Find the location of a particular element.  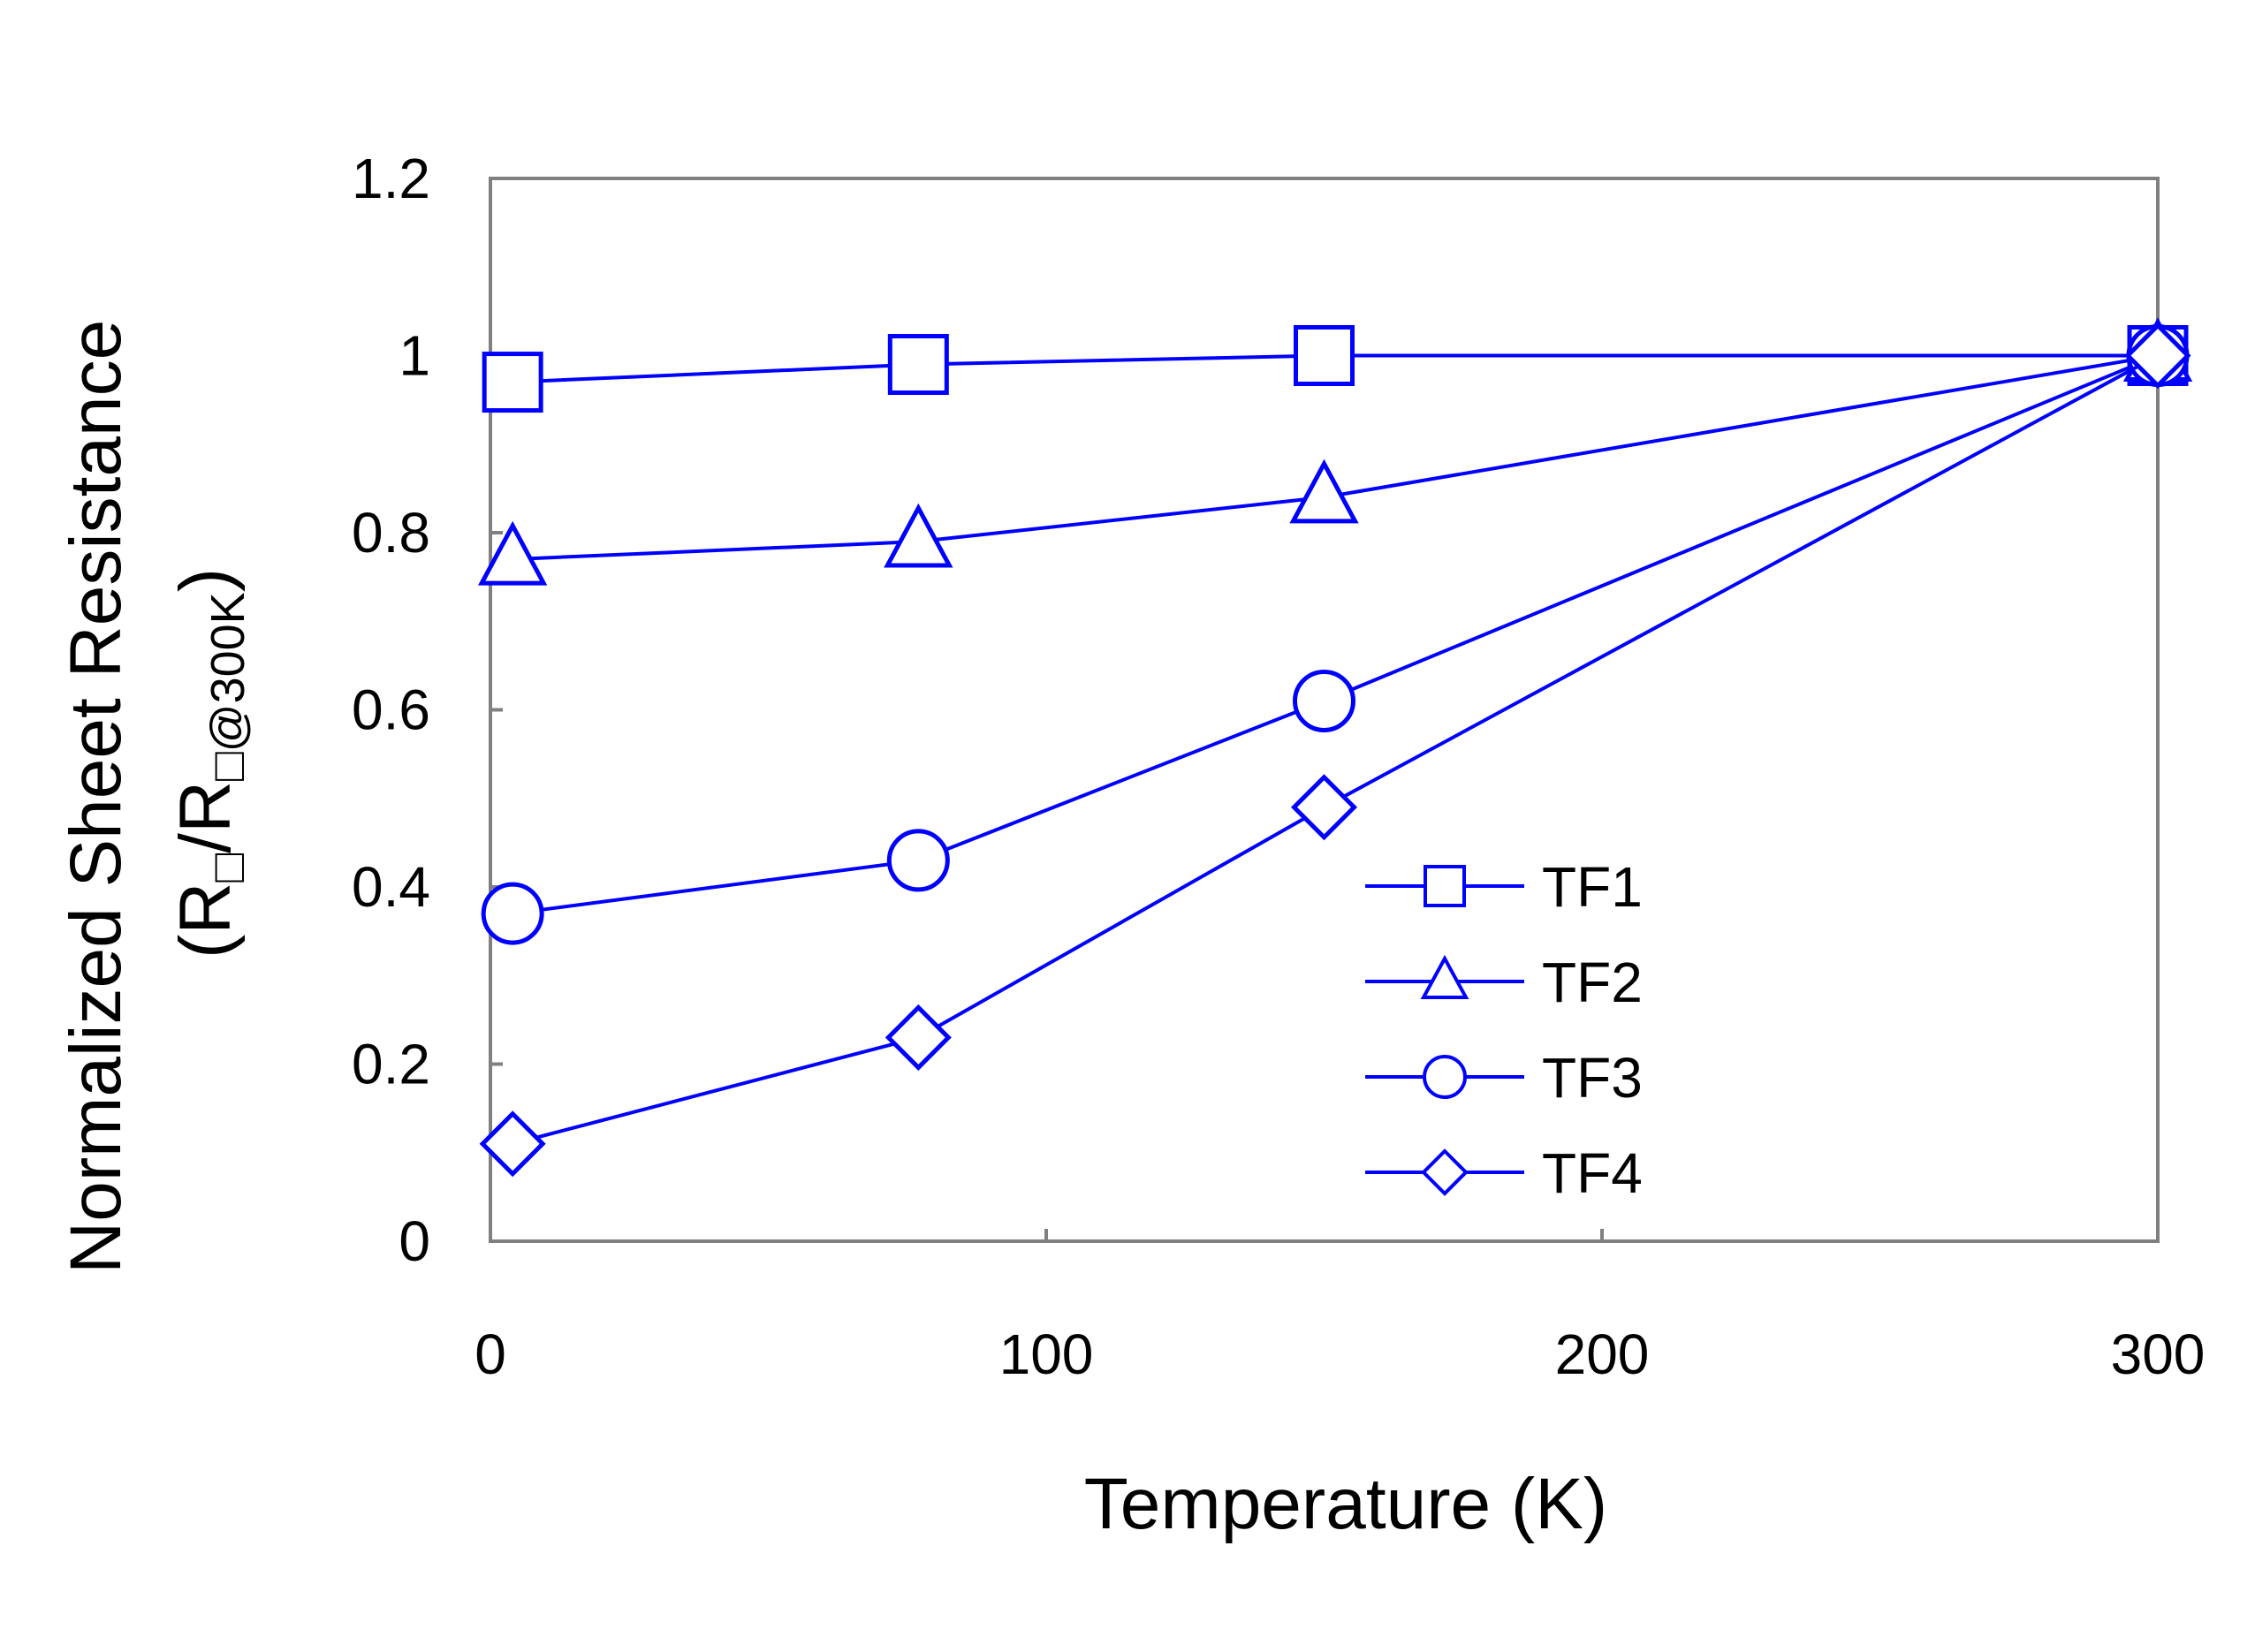

y-tick-label: 1.2 is located at coordinates (391, 178).